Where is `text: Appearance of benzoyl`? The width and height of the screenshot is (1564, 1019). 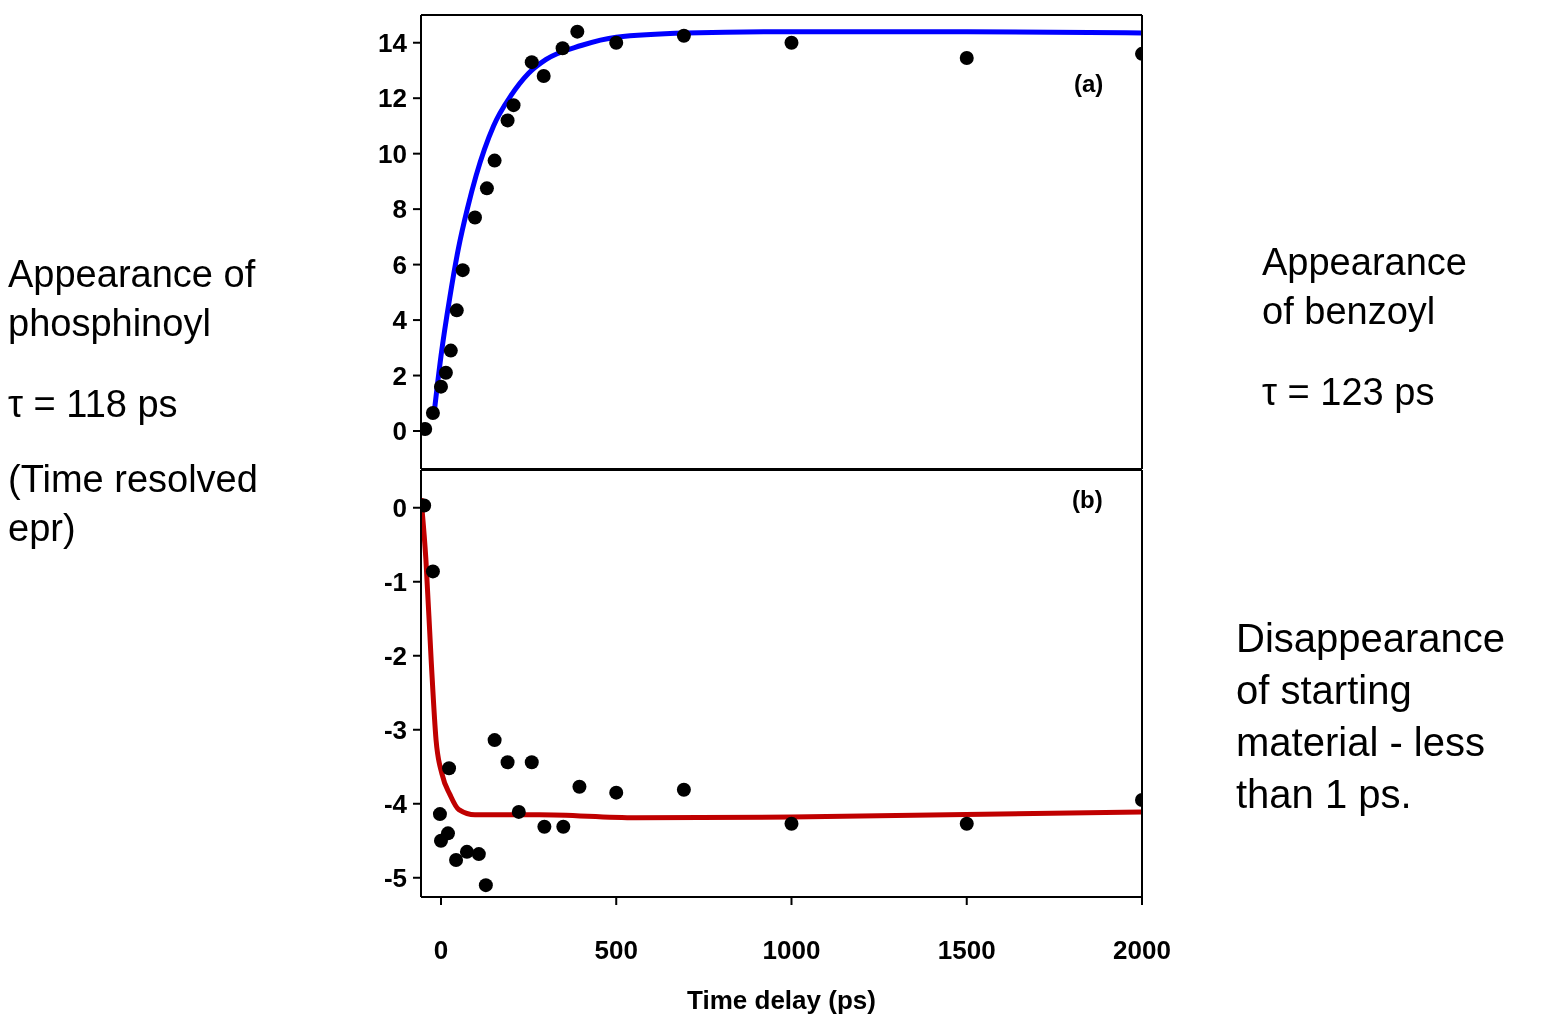 text: Appearance of benzoyl is located at coordinates (1365, 287).